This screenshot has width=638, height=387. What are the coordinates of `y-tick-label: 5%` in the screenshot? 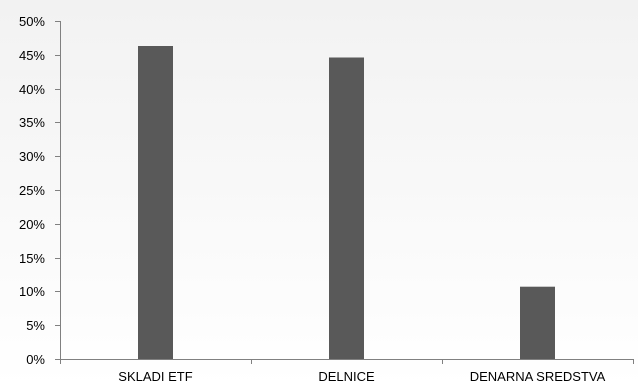 It's located at (35, 325).